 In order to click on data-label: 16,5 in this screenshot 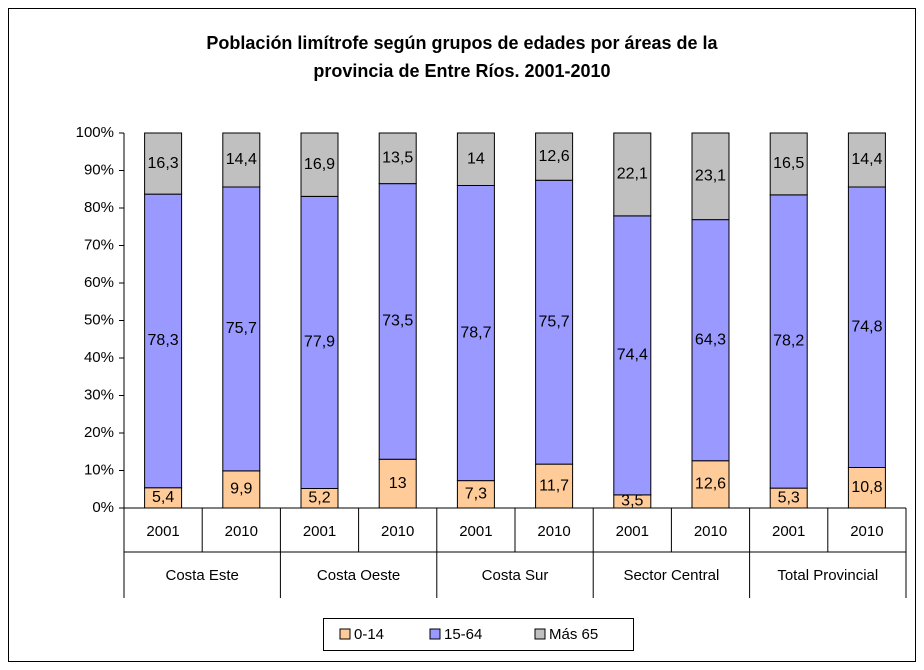, I will do `click(788, 163)`.